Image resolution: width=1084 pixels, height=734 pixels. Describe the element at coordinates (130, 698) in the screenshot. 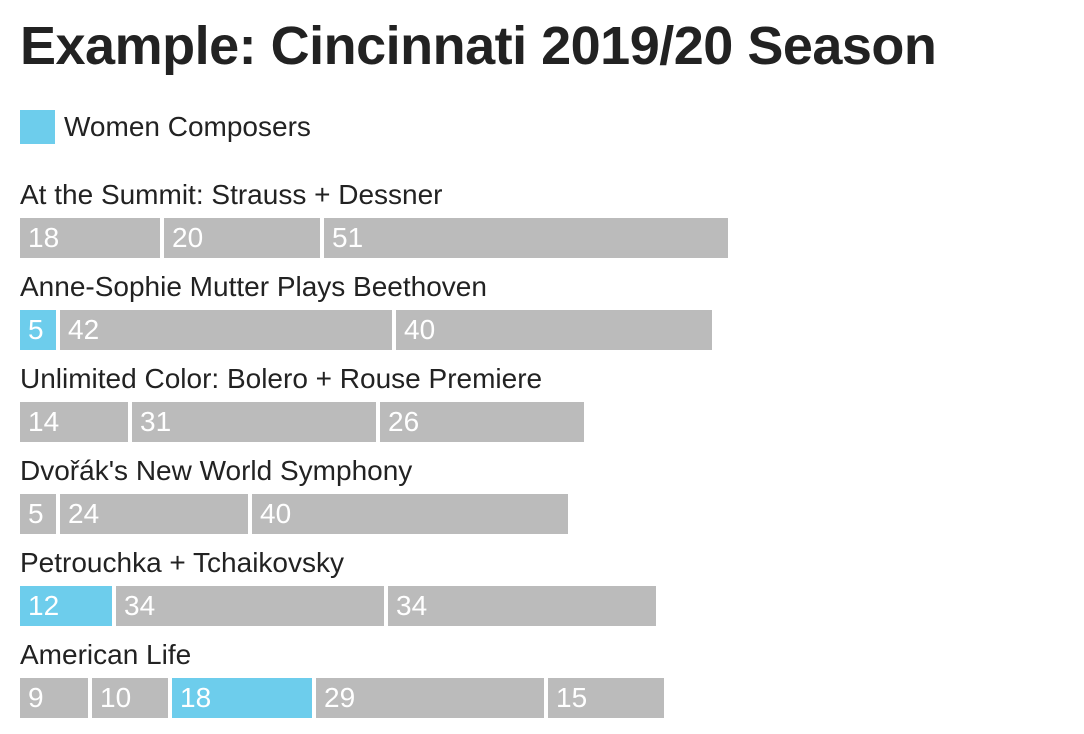

I see `bar-segment: 10` at that location.